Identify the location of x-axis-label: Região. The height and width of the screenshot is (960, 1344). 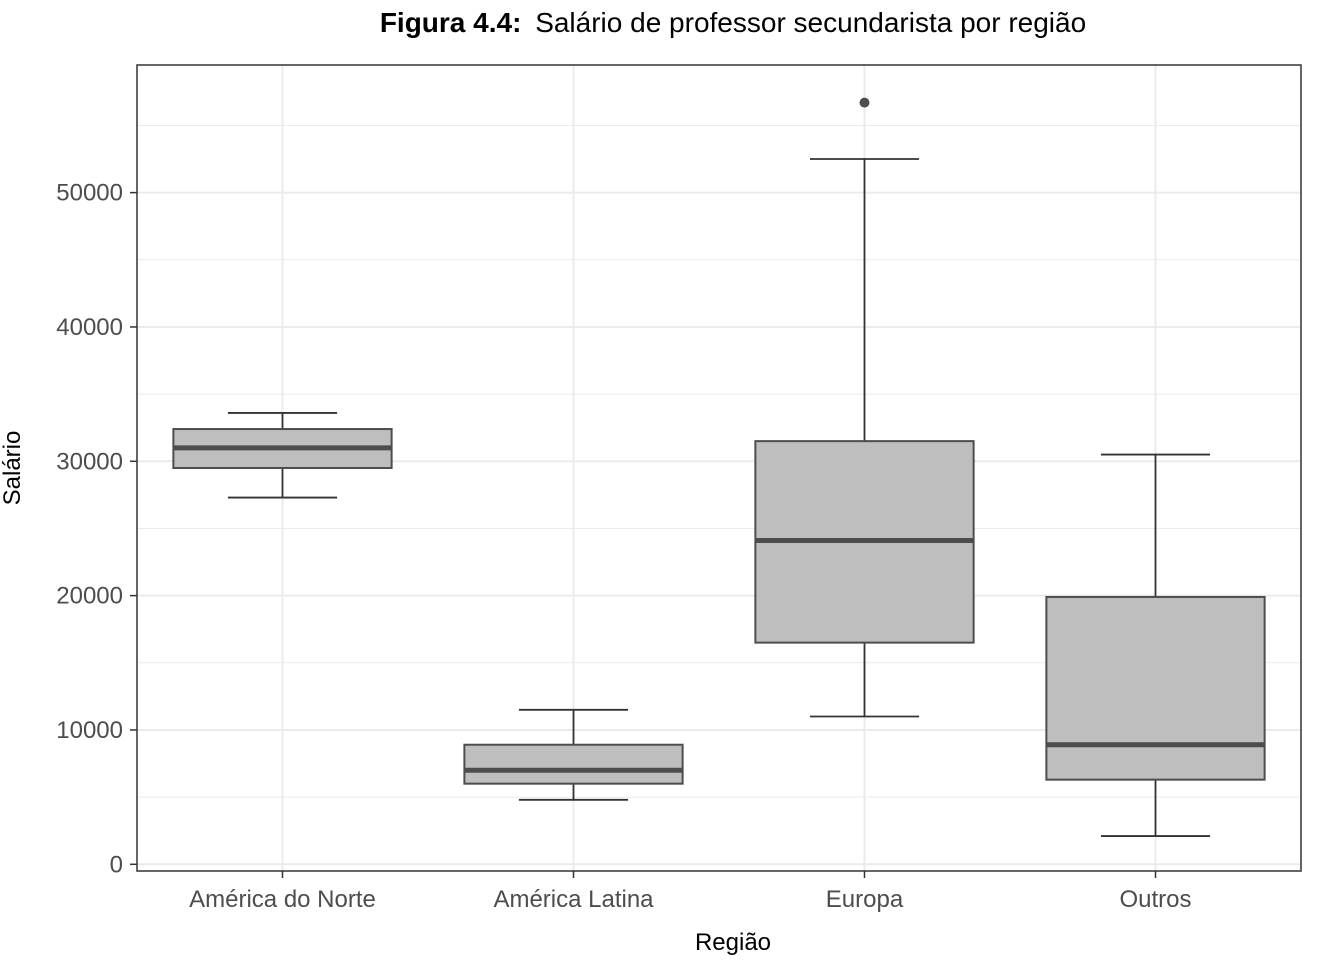
(733, 942).